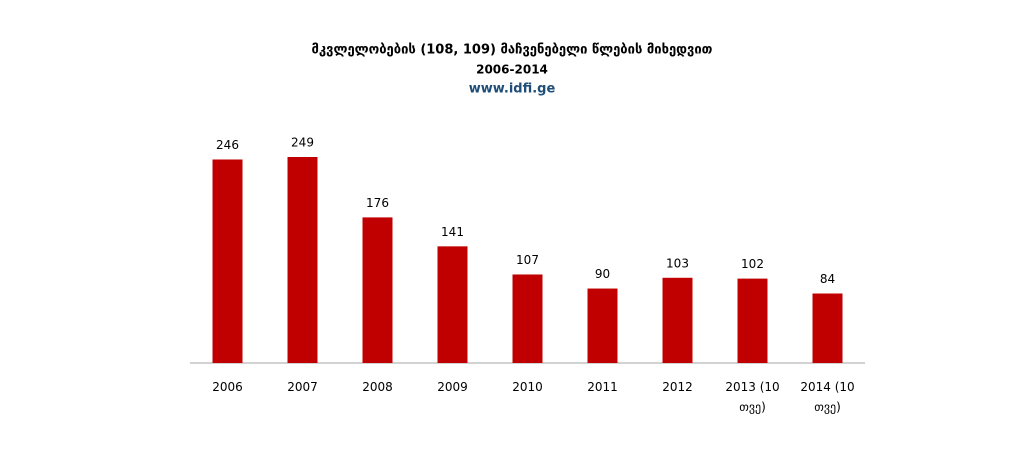 The width and height of the screenshot is (1024, 457). I want to click on data-label: 107, so click(527, 260).